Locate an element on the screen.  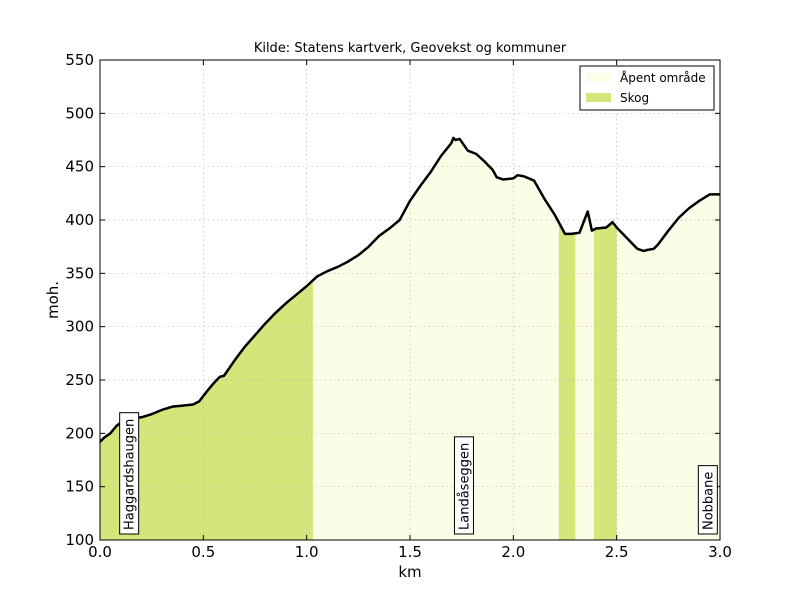
legend-label-forest: Skog is located at coordinates (634, 98).